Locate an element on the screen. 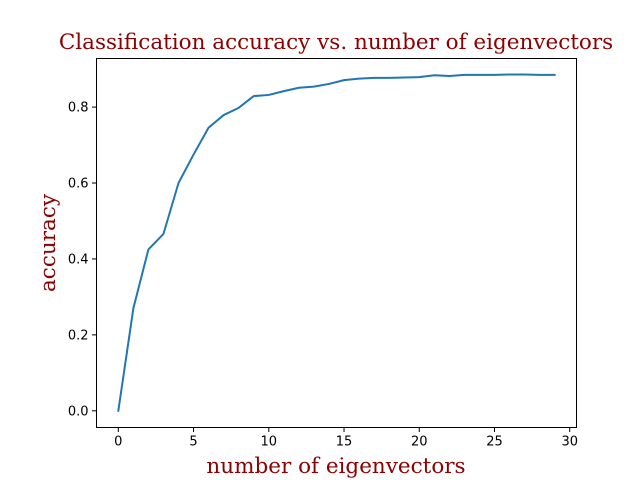 Image resolution: width=640 pixels, height=480 pixels. x-tick-label: 10 is located at coordinates (269, 442).